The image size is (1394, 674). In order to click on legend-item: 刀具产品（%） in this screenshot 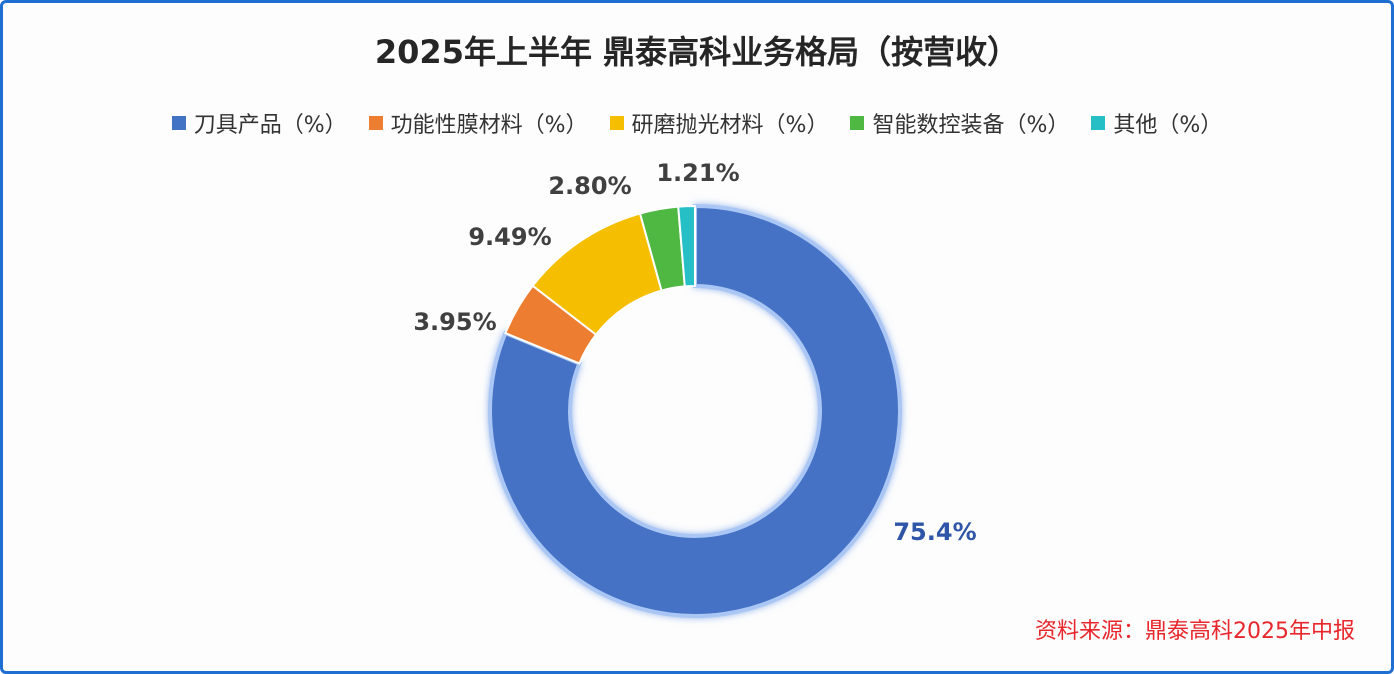, I will do `click(259, 123)`.